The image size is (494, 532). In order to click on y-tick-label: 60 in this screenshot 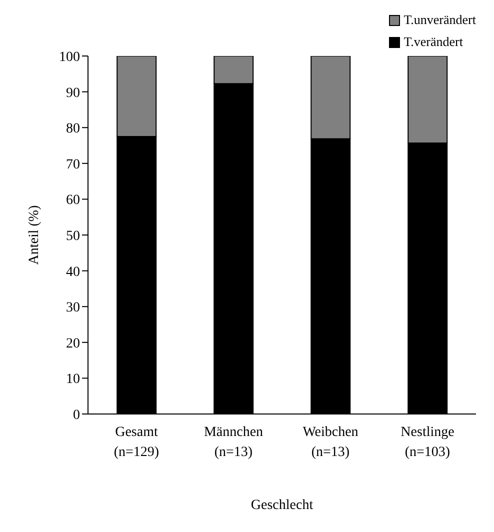, I will do `click(73, 200)`.